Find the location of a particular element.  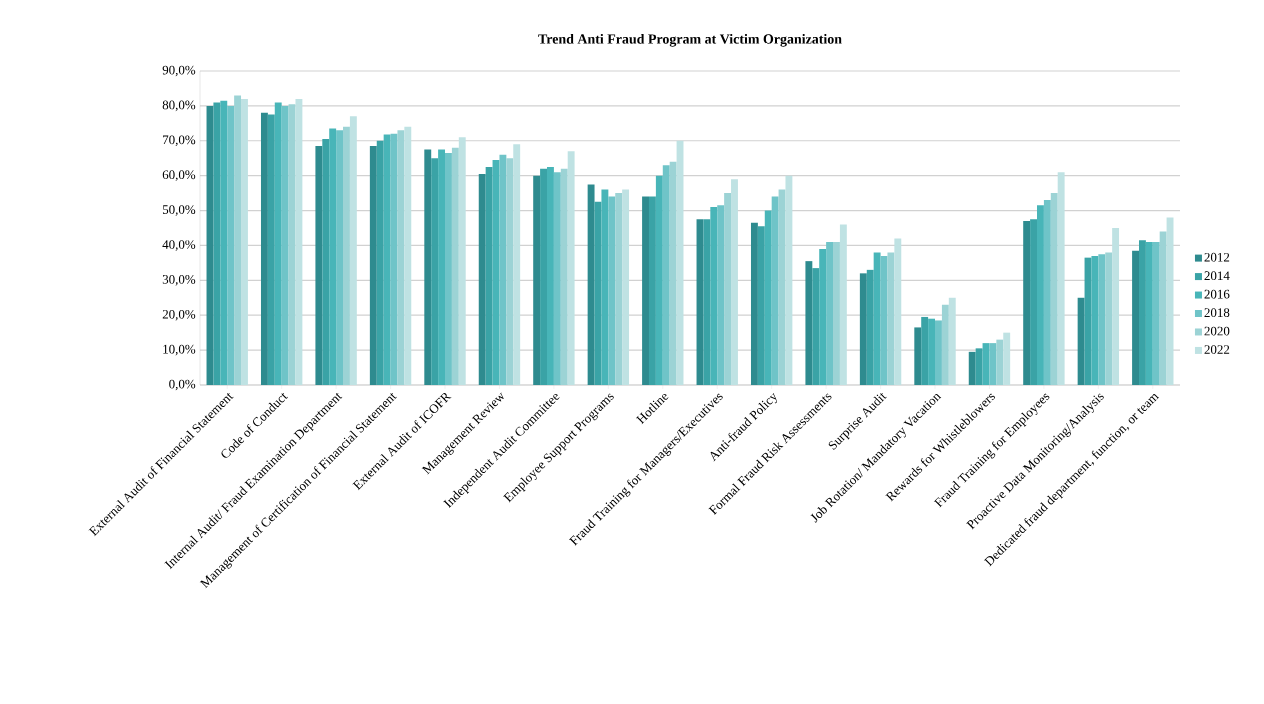

legend-label: 2016 is located at coordinates (1217, 294).